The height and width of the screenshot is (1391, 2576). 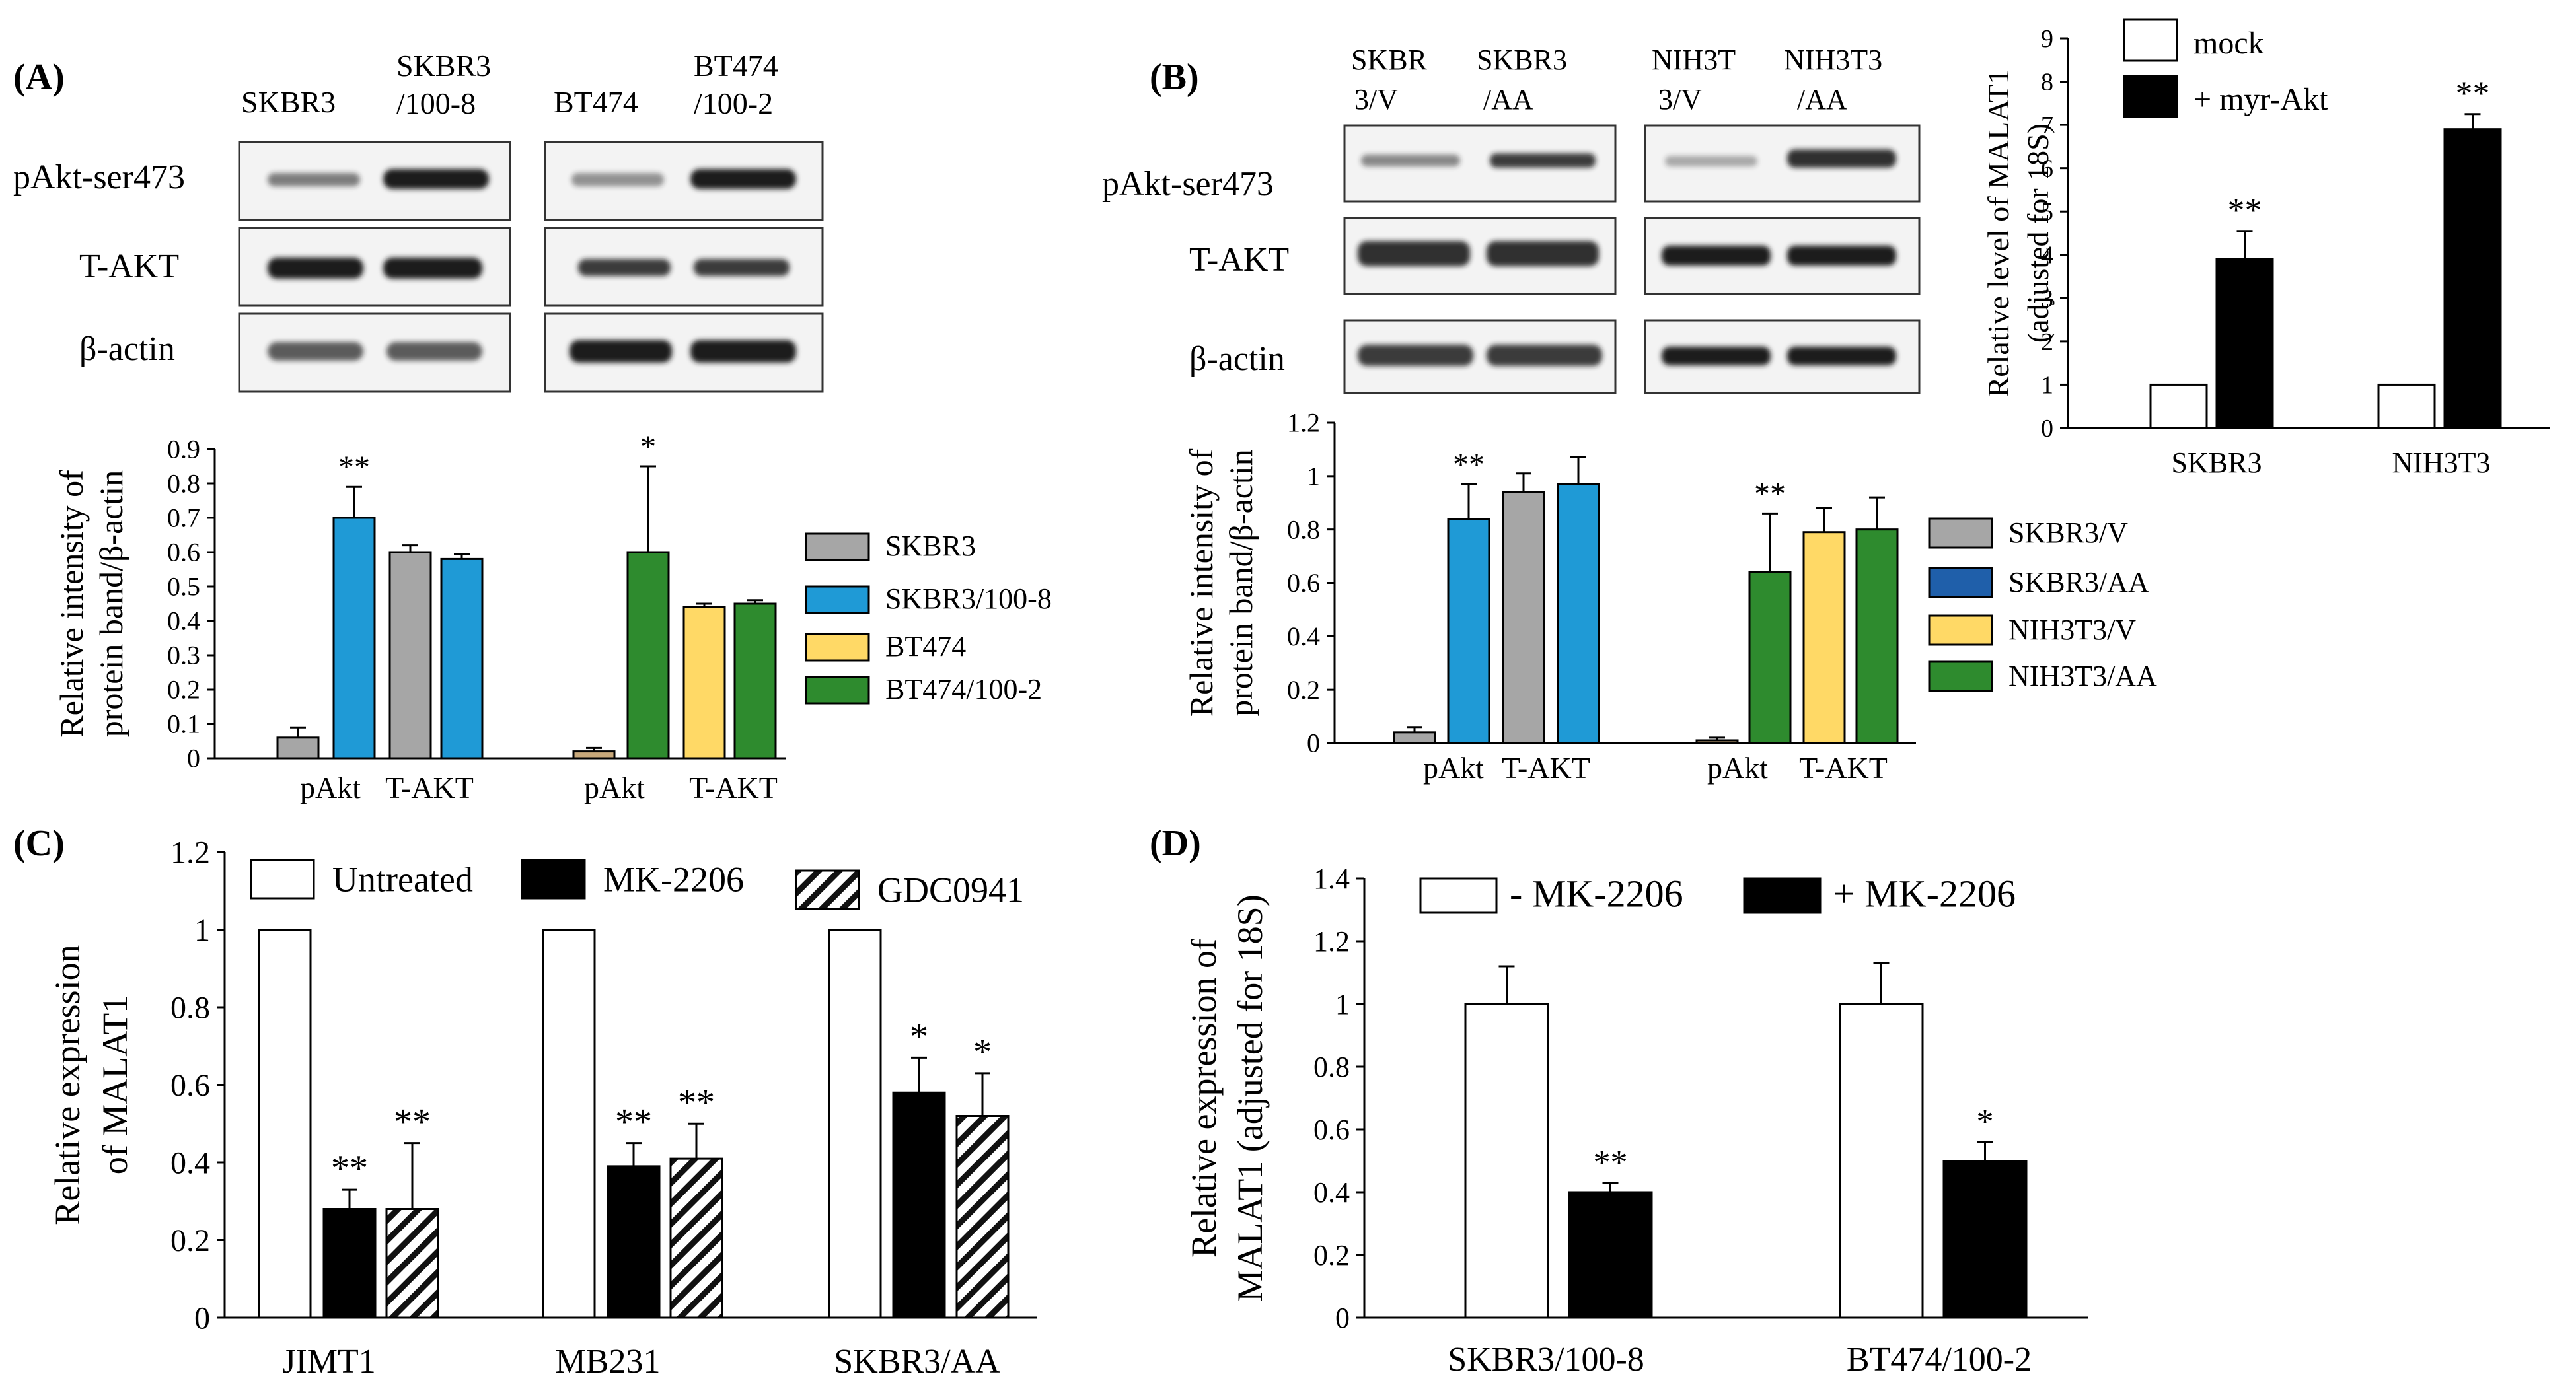 I want to click on bar-nih3t3-myr-akt, so click(x=2472, y=278).